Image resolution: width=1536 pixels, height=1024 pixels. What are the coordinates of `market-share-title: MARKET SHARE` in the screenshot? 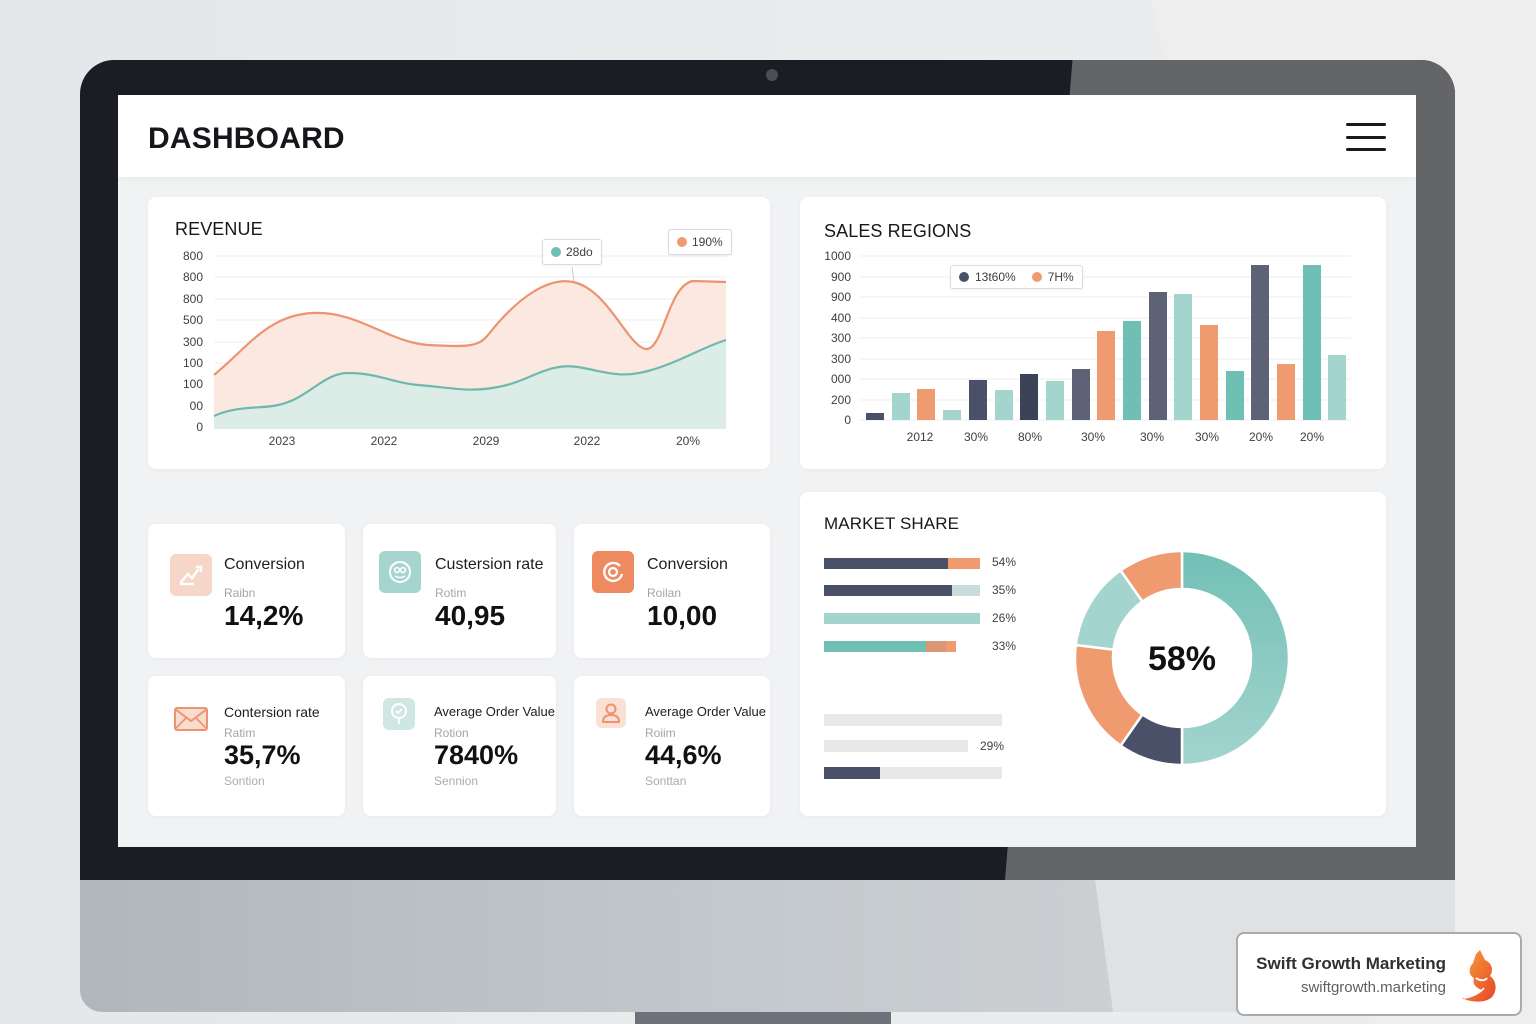 It's located at (892, 523).